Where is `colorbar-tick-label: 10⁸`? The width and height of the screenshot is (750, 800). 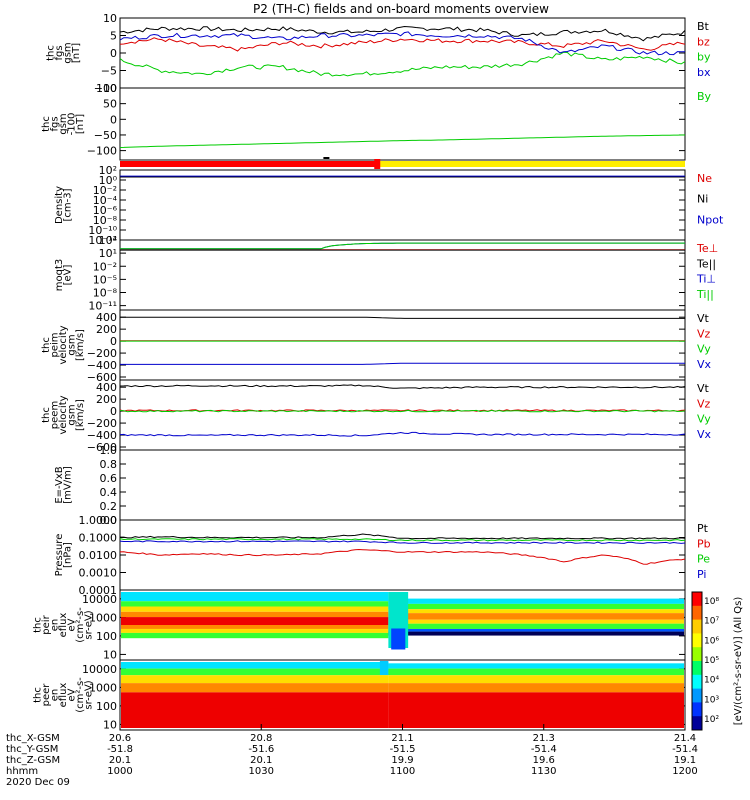
colorbar-tick-label: 10⁸ is located at coordinates (711, 602).